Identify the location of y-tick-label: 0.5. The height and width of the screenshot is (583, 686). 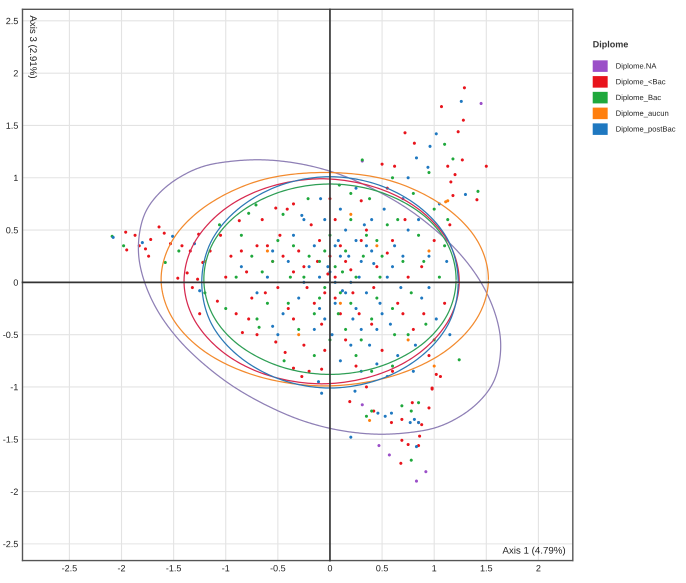
(12, 230).